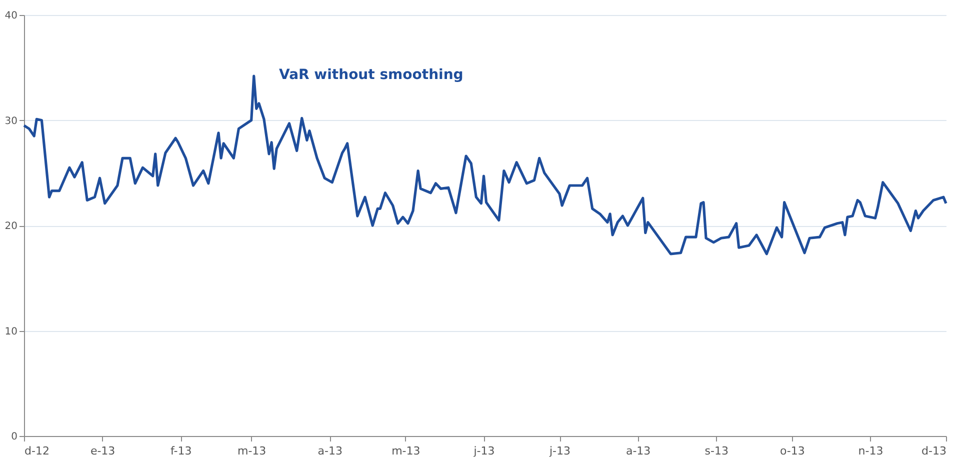 The height and width of the screenshot is (474, 976). I want to click on x-tick-label: d-12, so click(37, 451).